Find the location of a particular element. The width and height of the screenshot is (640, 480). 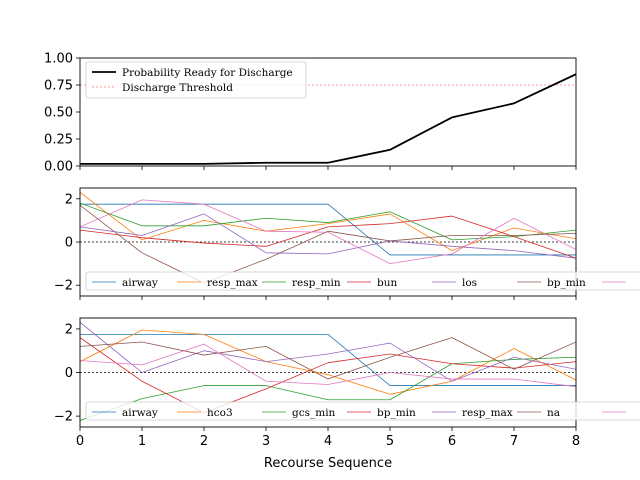

series-line-resp_max is located at coordinates (328, 352).